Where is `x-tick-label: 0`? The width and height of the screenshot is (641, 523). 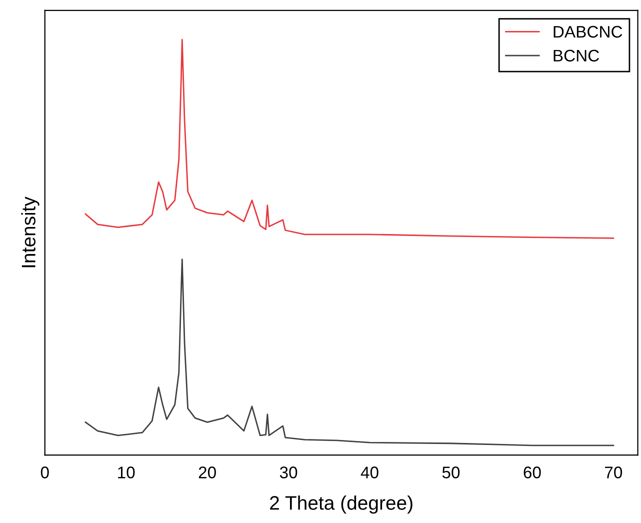 x-tick-label: 0 is located at coordinates (44, 472).